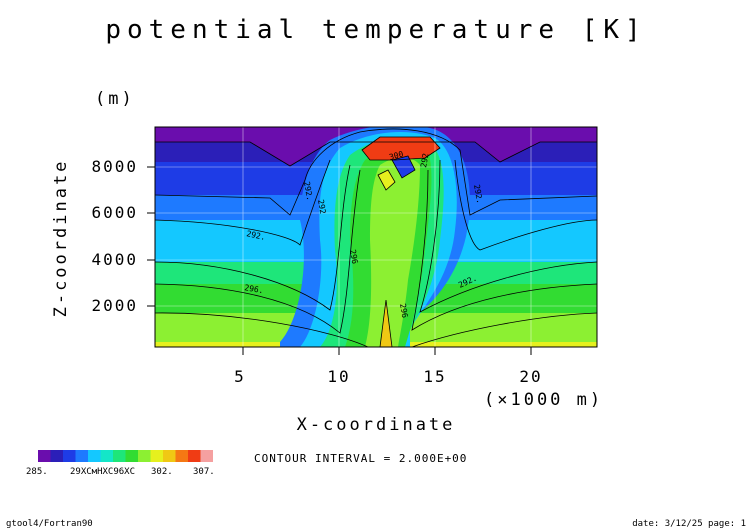 The height and width of the screenshot is (532, 752). I want to click on x-tick-label: 5, so click(240, 376).